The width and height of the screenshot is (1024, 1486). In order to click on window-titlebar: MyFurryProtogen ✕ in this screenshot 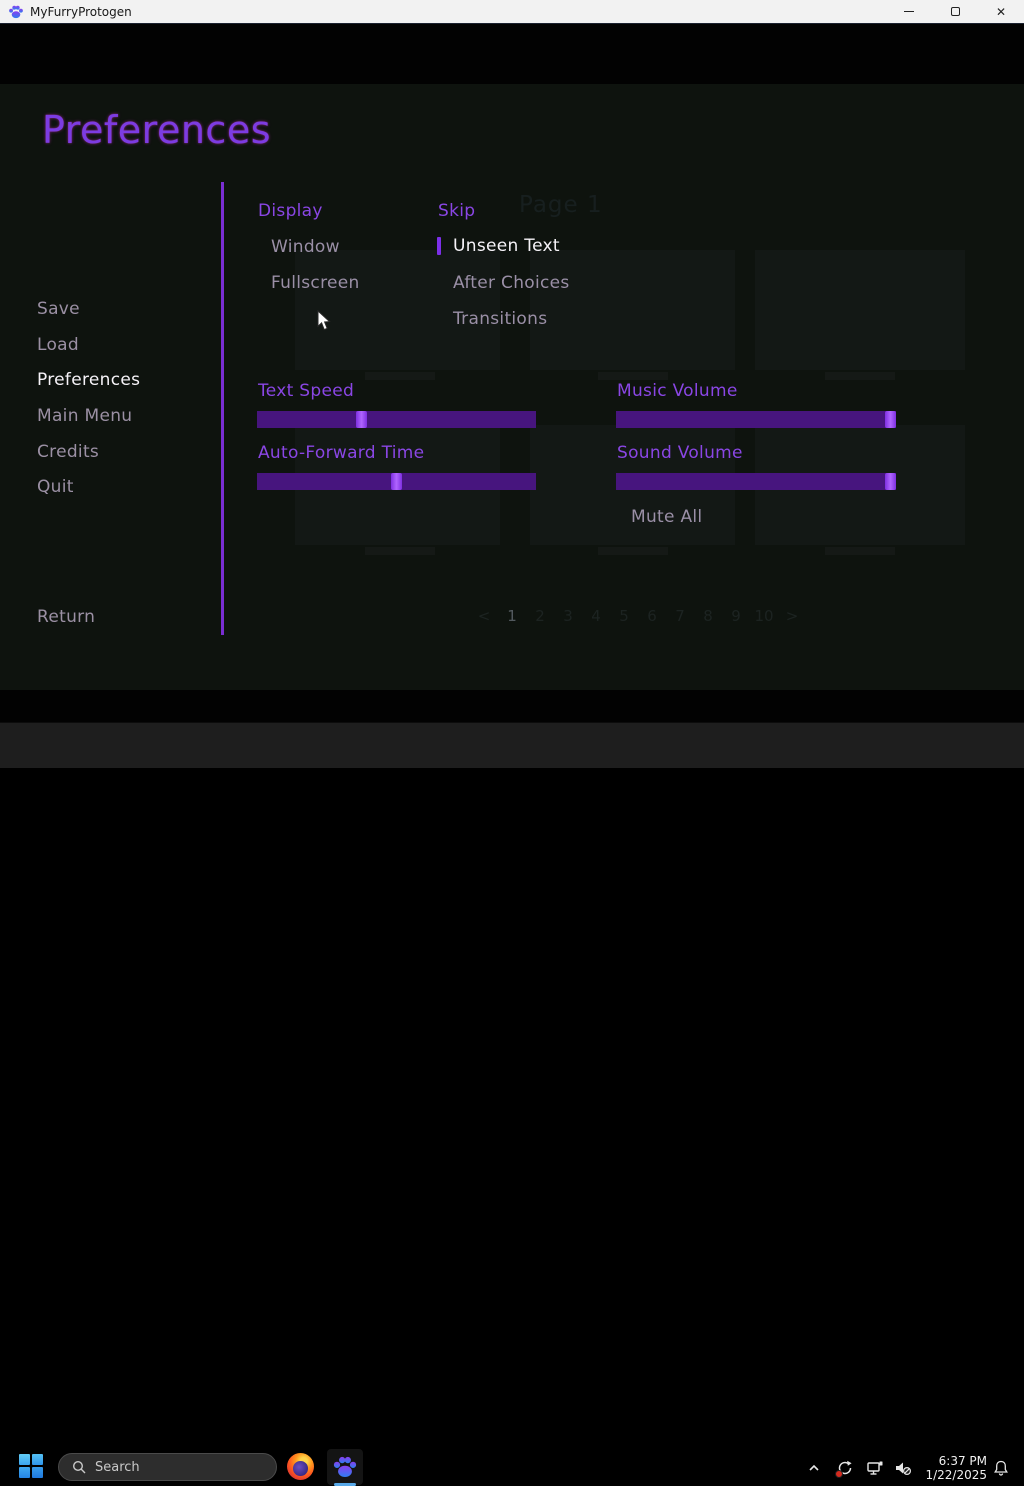, I will do `click(512, 12)`.